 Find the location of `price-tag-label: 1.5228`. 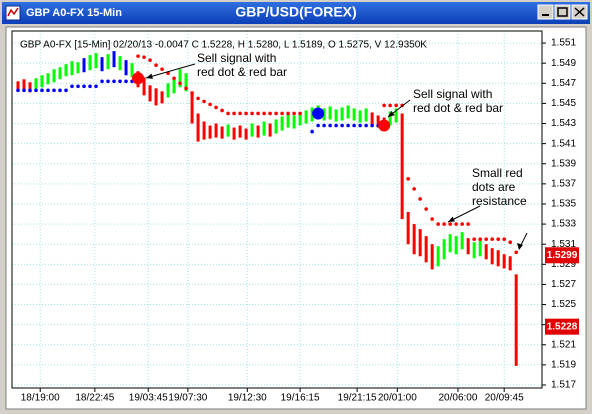

price-tag-label: 1.5228 is located at coordinates (562, 326).